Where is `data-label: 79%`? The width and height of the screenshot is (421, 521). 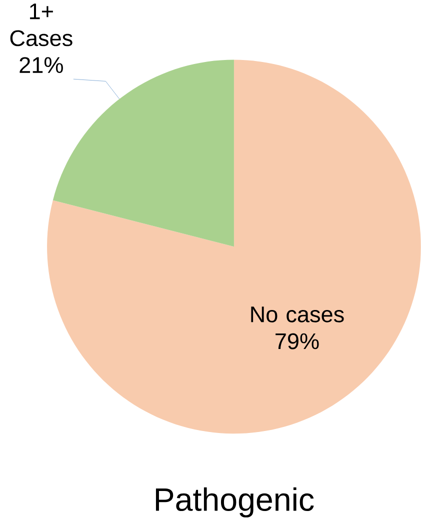 data-label: 79% is located at coordinates (297, 341).